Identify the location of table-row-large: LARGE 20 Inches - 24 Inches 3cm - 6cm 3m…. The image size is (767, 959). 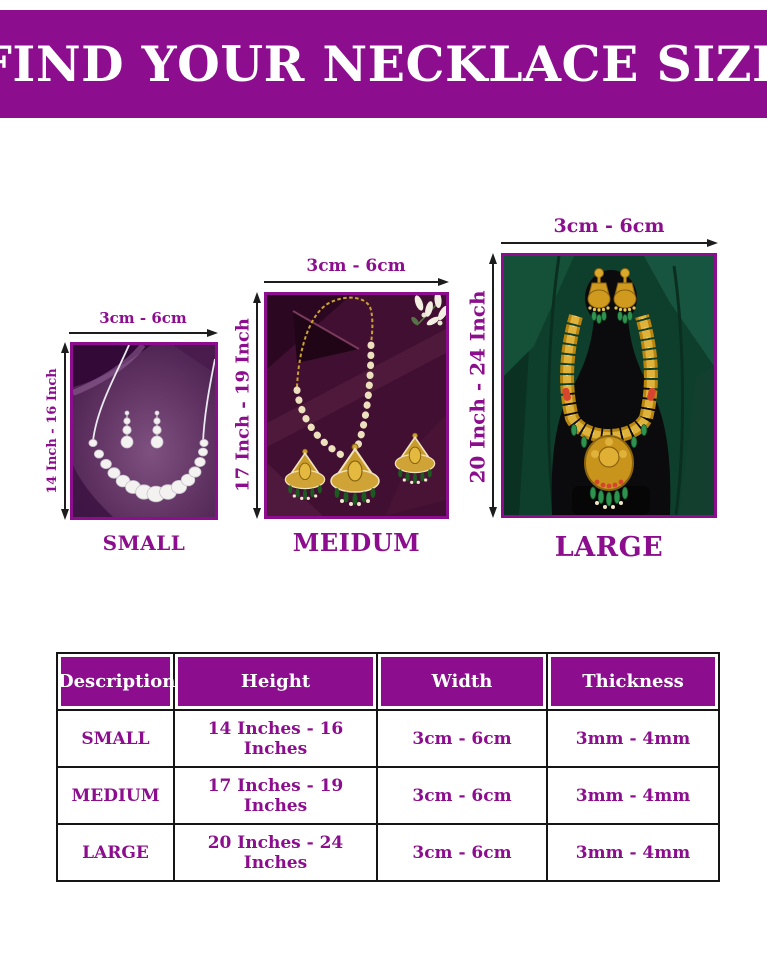
(388, 852).